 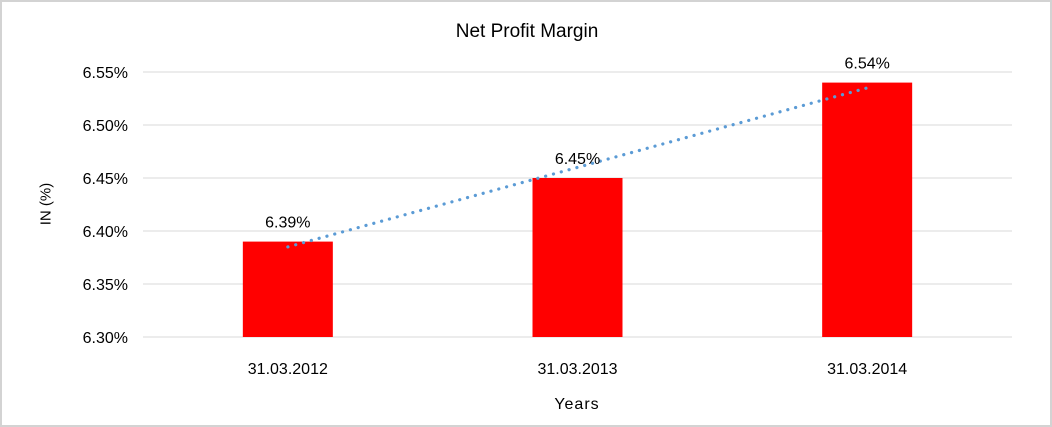 I want to click on bar-data-label: 6.54%, so click(x=866, y=64).